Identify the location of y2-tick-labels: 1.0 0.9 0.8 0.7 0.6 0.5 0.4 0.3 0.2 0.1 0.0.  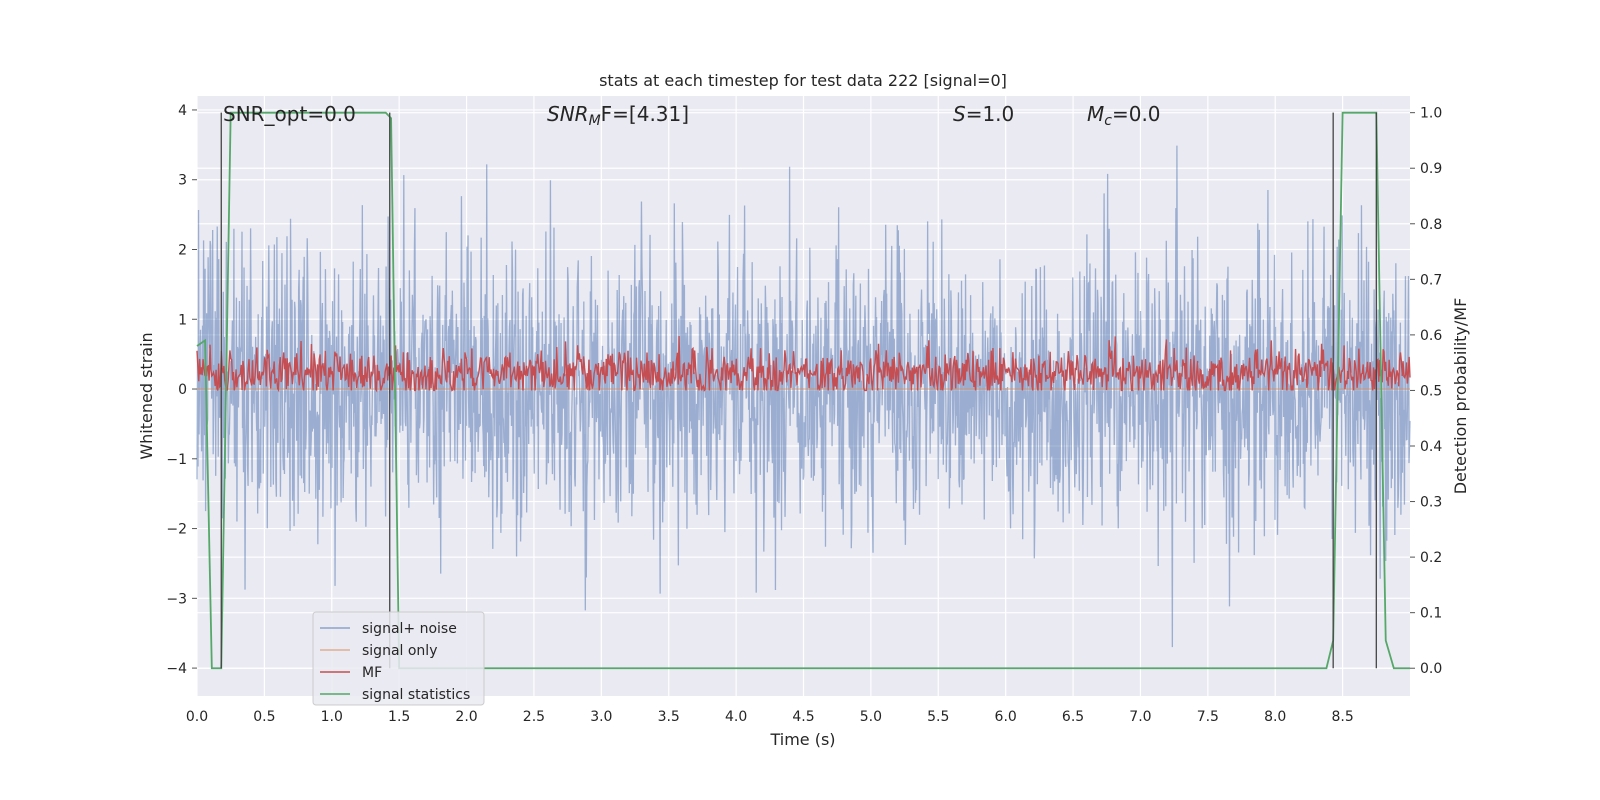
(1426, 391).